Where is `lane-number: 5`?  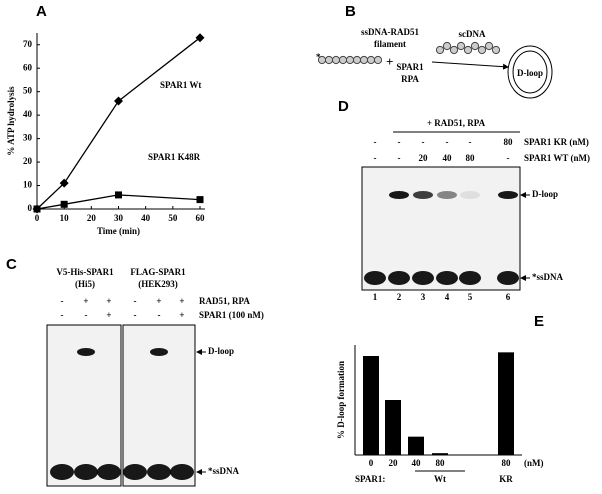 lane-number: 5 is located at coordinates (470, 297).